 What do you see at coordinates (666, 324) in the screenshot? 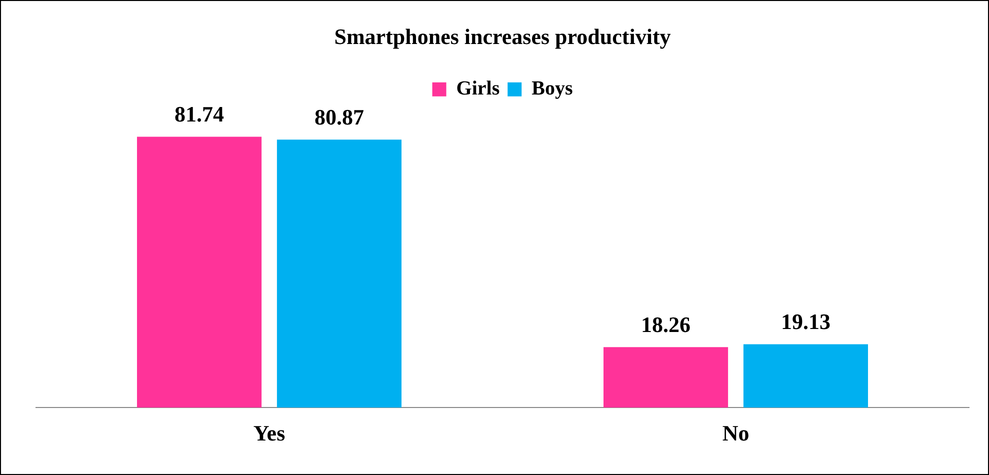
I see `data-label: 18.26` at bounding box center [666, 324].